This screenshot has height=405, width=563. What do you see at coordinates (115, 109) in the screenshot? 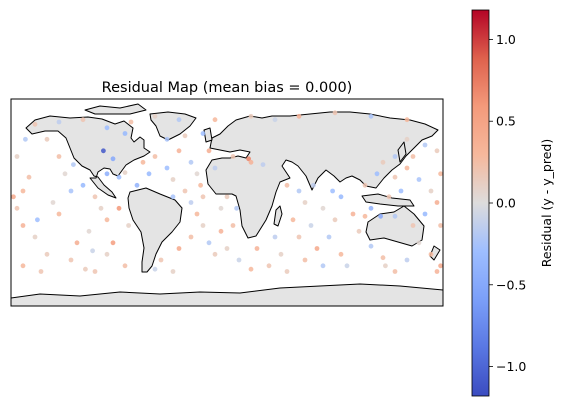
I see `arctic-islands` at bounding box center [115, 109].